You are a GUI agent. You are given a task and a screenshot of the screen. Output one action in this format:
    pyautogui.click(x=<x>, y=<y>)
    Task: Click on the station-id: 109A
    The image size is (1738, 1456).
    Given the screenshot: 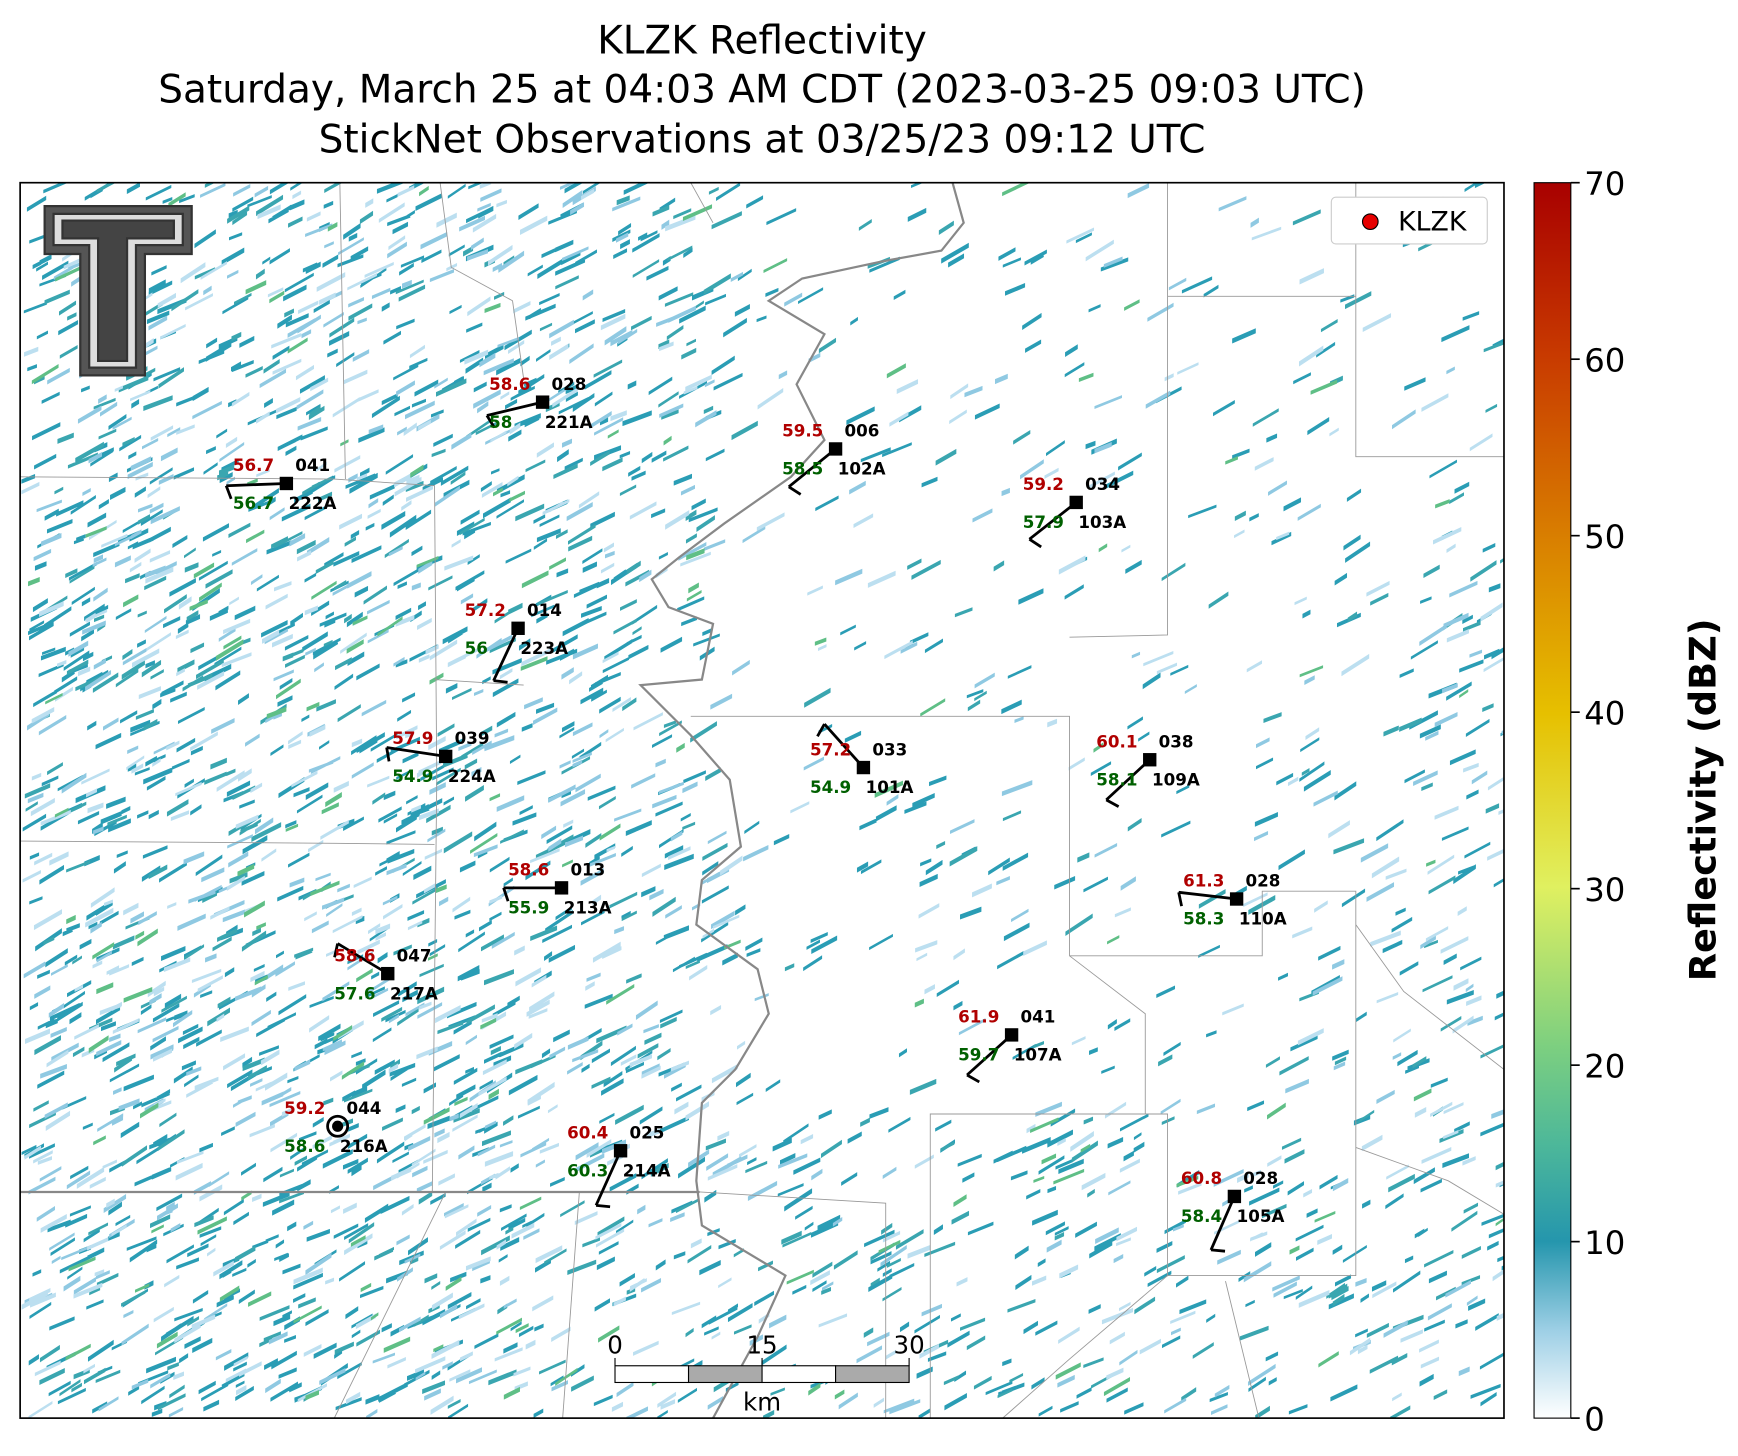 What is the action you would take?
    pyautogui.click(x=1176, y=779)
    